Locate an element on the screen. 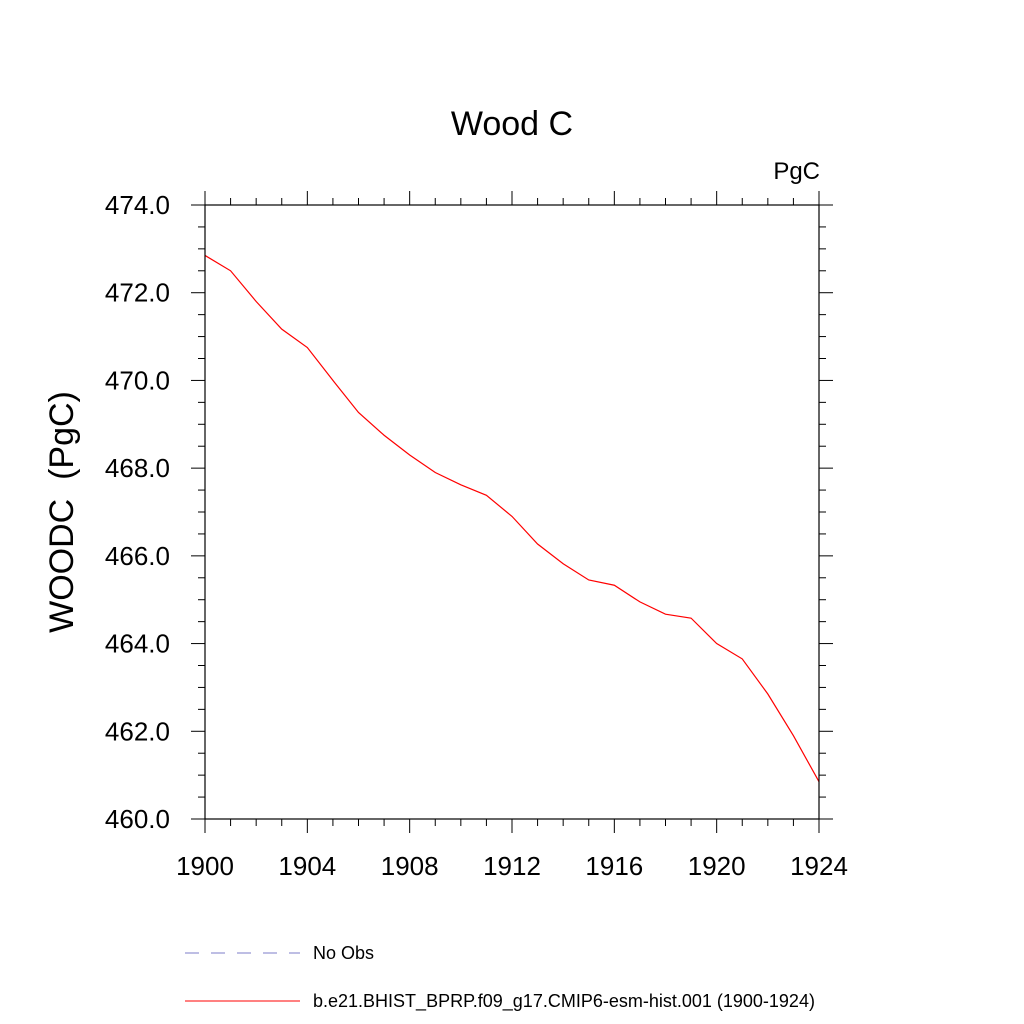 Image resolution: width=1024 pixels, height=1024 pixels. x-tick-label: 1924 is located at coordinates (819, 866).